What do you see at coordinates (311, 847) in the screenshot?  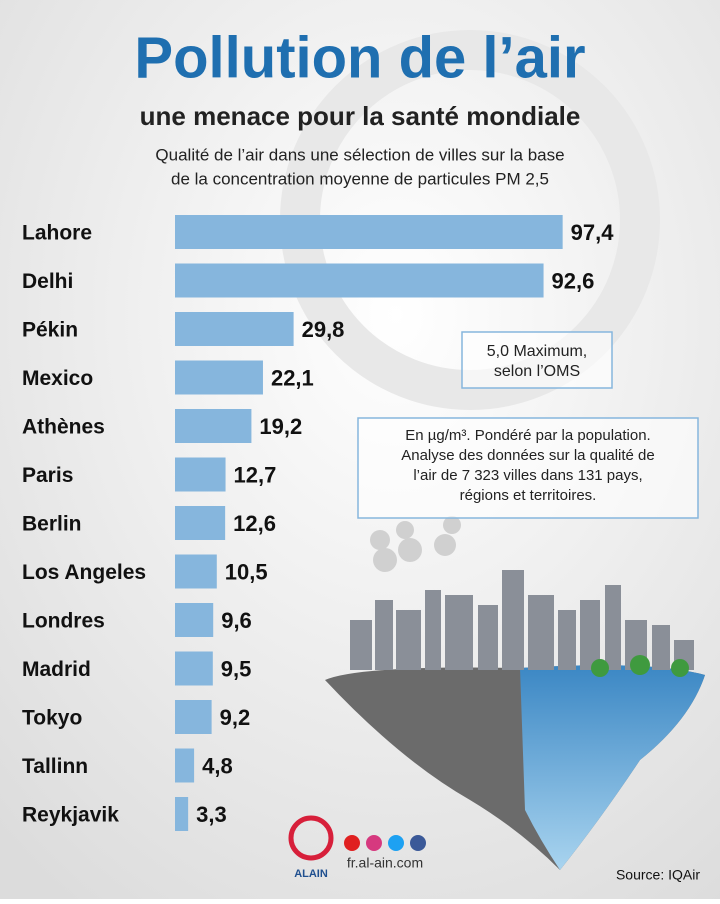 I see `logo: ALAIN` at bounding box center [311, 847].